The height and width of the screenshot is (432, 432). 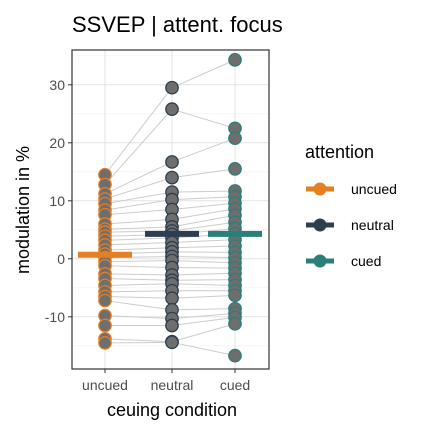 I want to click on legend-key-point-cued, so click(x=320, y=261).